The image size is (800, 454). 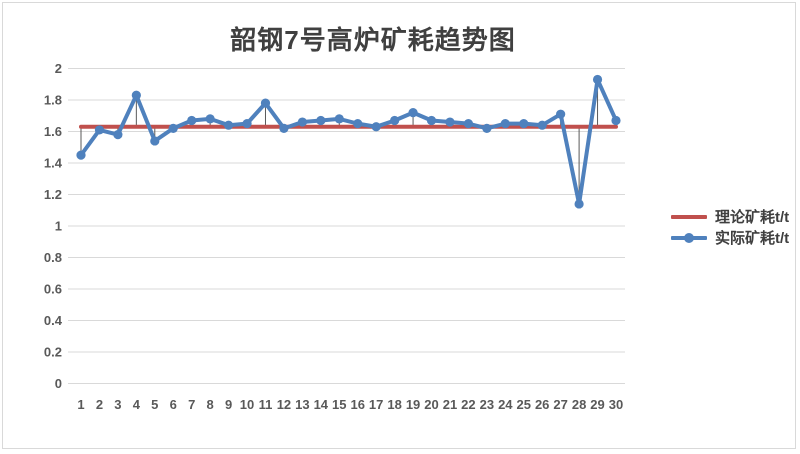 What do you see at coordinates (376, 404) in the screenshot?
I see `x-axis-tick-label: 17` at bounding box center [376, 404].